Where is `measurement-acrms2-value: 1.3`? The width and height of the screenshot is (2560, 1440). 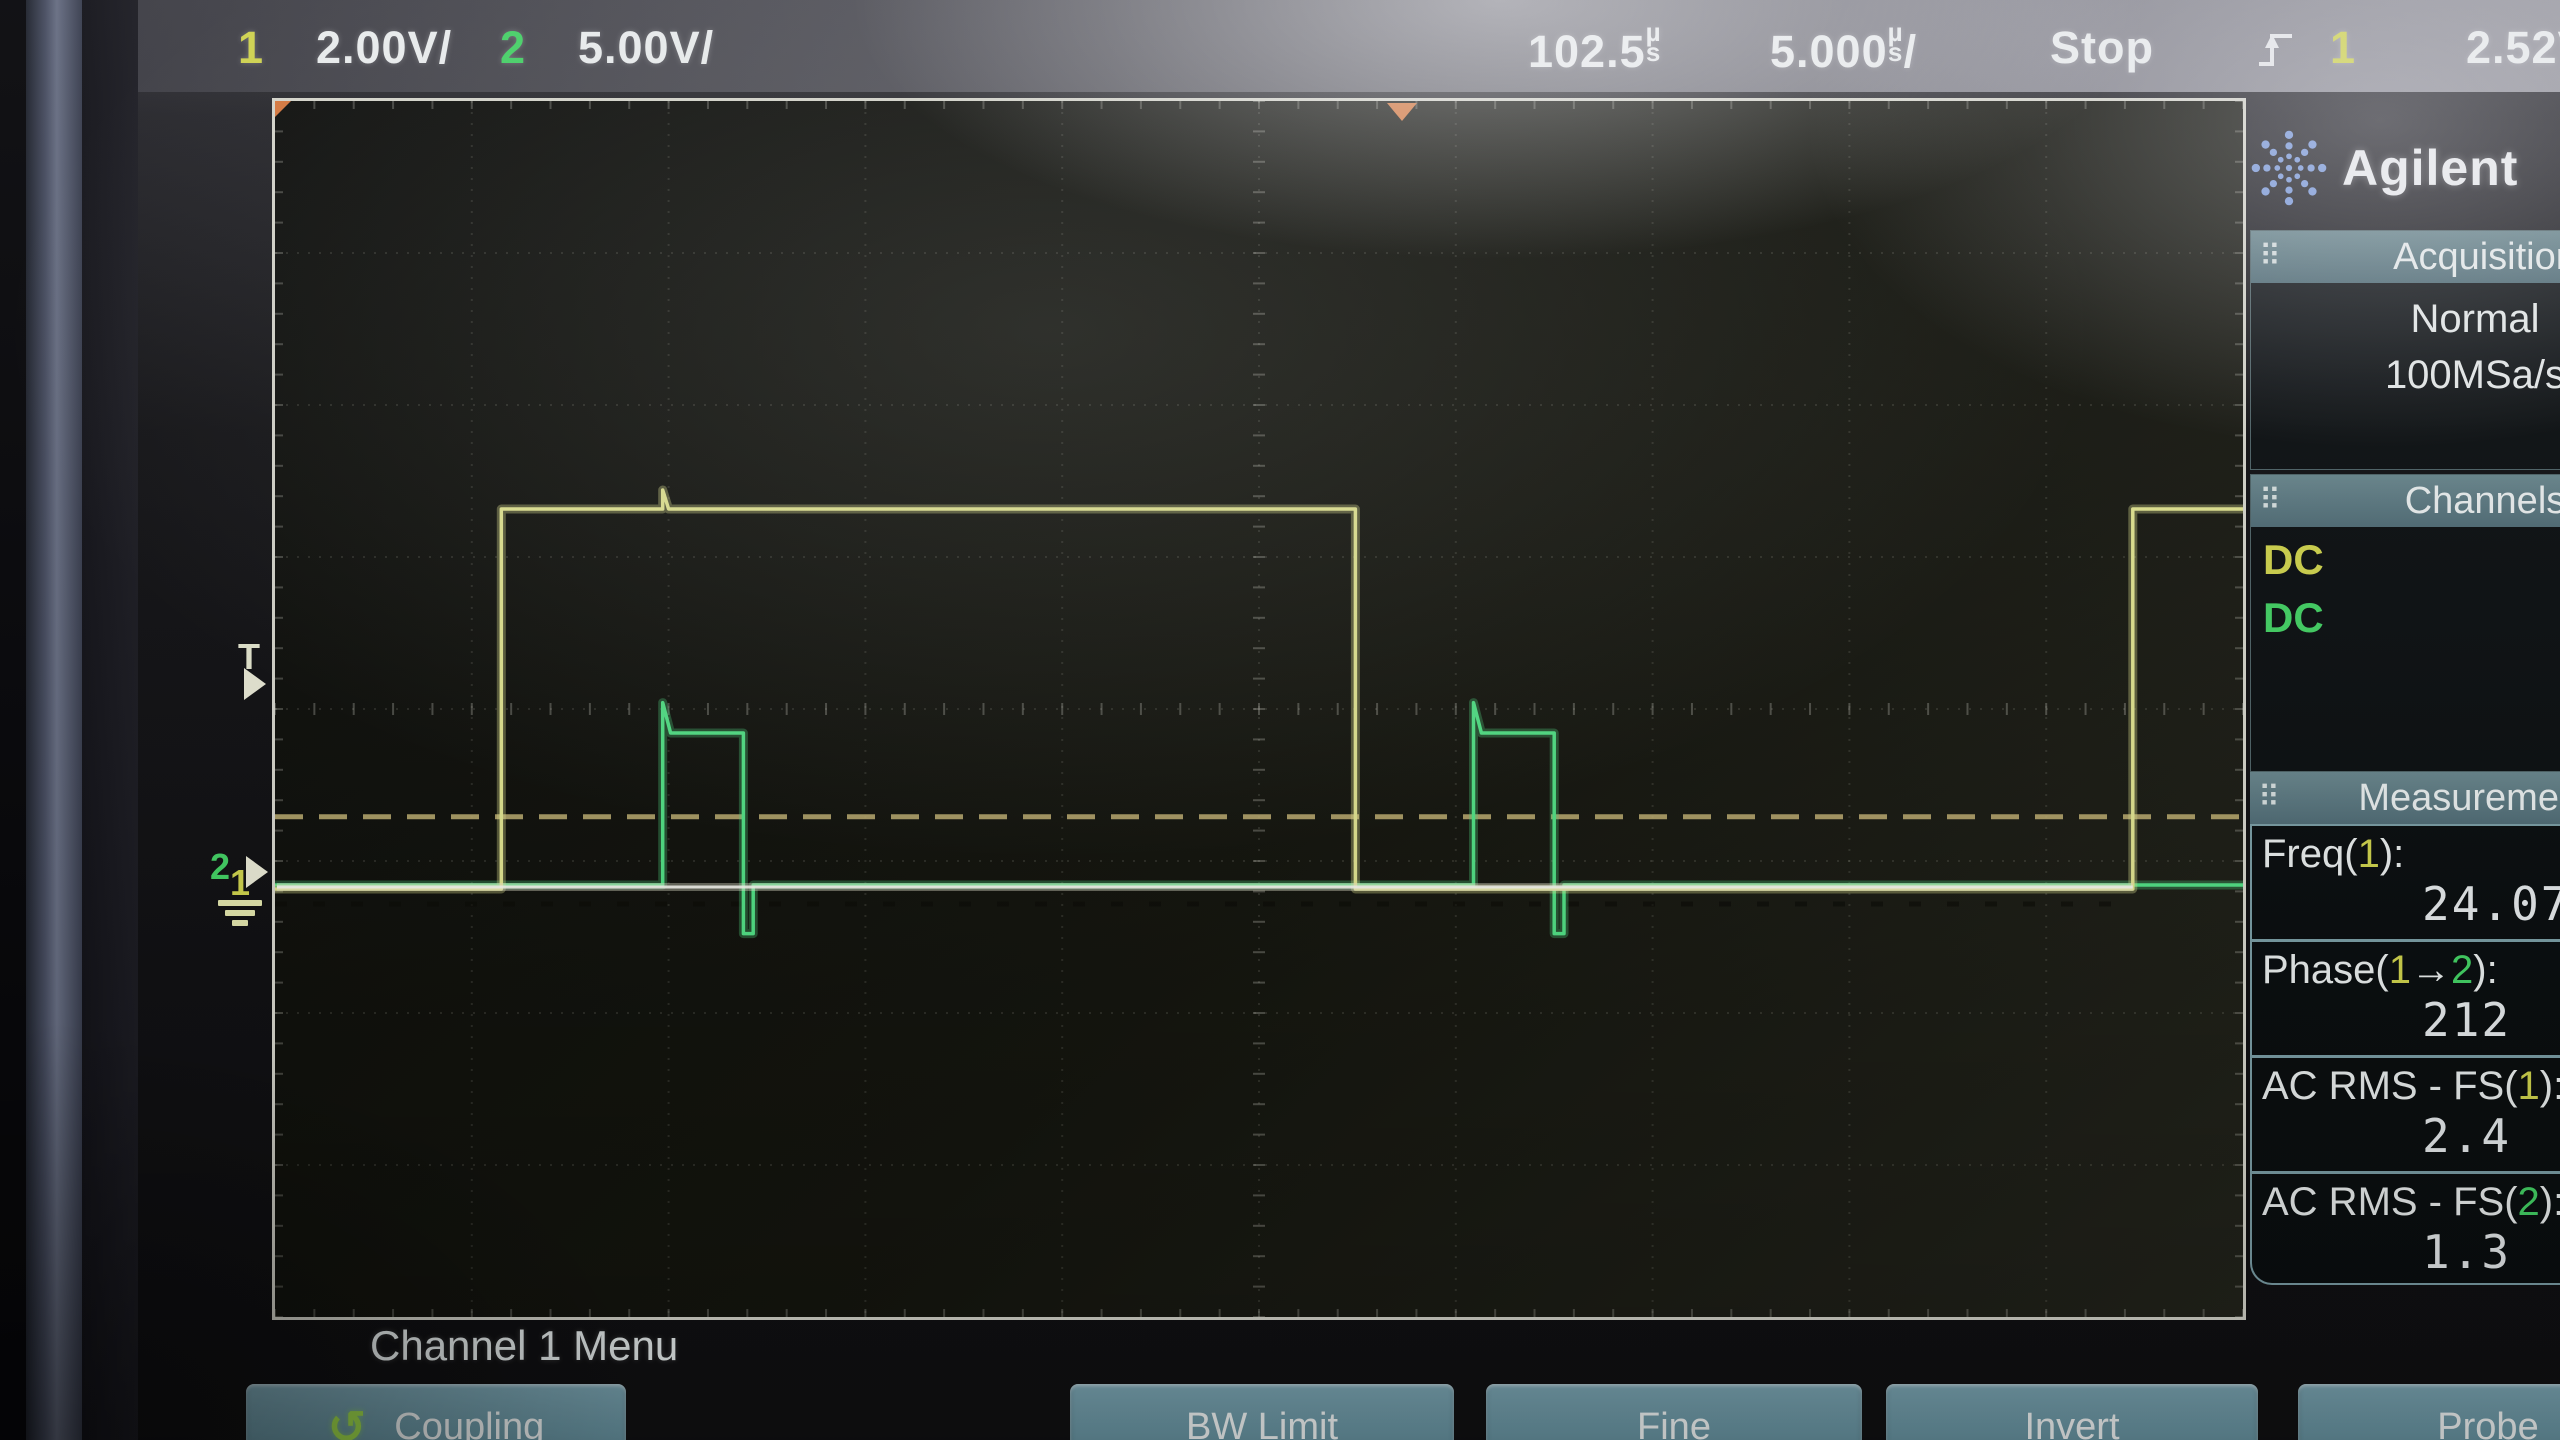
measurement-acrms2-value: 1.3 is located at coordinates (2467, 1252).